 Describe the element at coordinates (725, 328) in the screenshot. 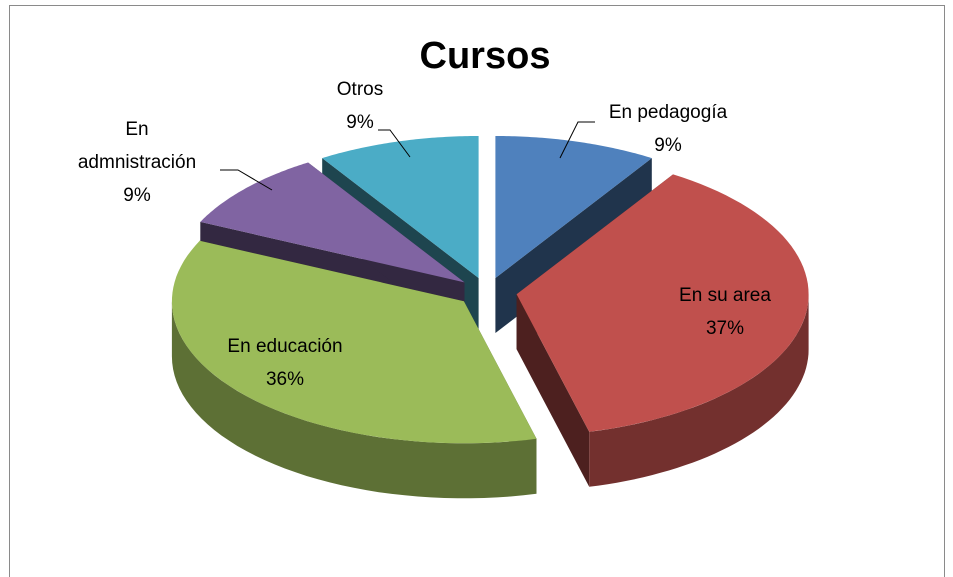

I see `value-label: 37%` at that location.